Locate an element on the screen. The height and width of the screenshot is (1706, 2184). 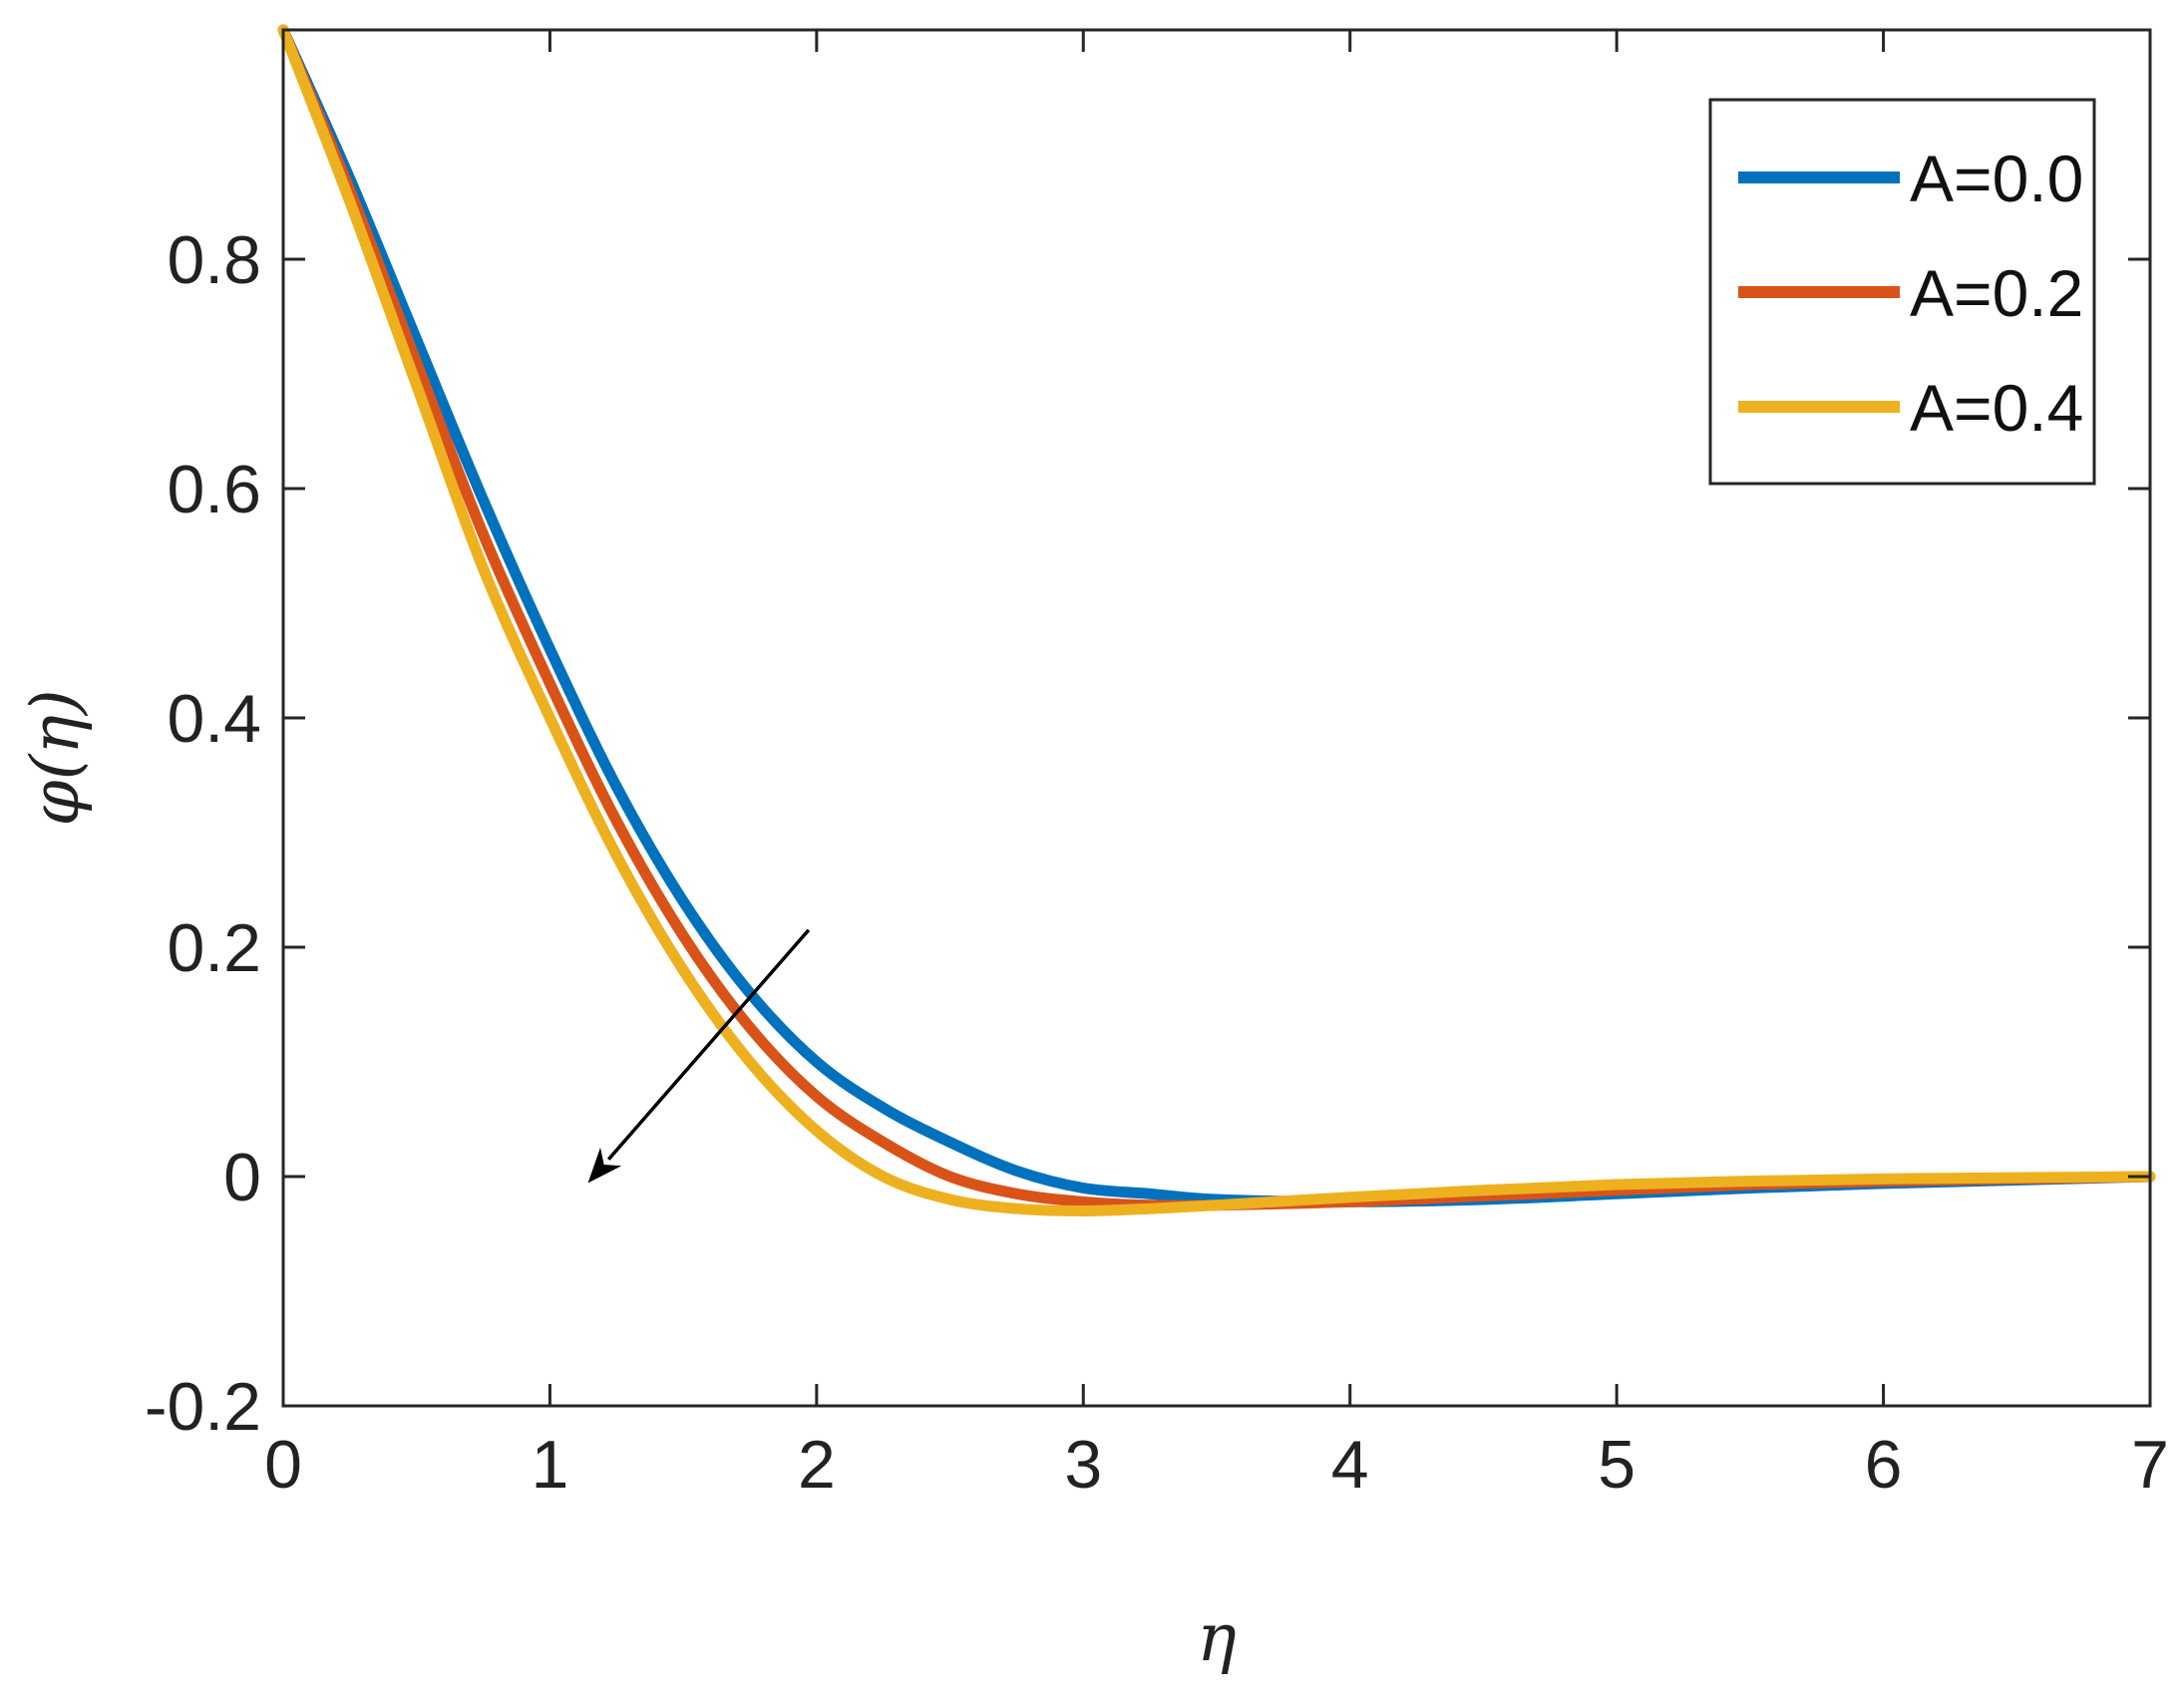
y-tick-label-5: 0.8 is located at coordinates (214, 260).